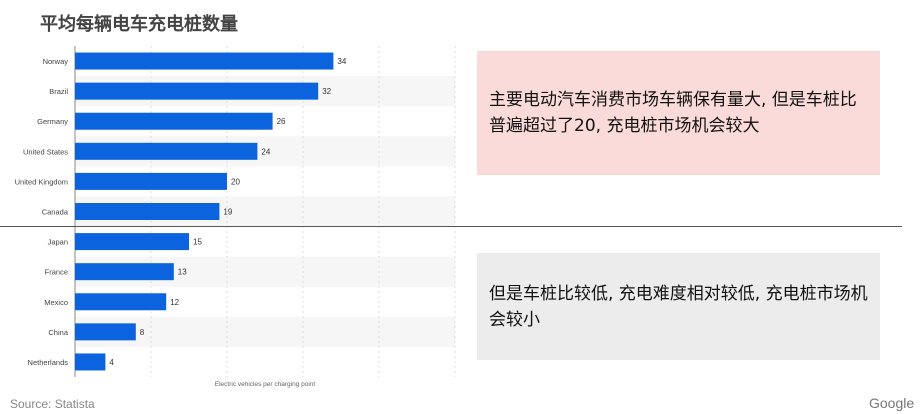  I want to click on data-label: 15, so click(197, 242).